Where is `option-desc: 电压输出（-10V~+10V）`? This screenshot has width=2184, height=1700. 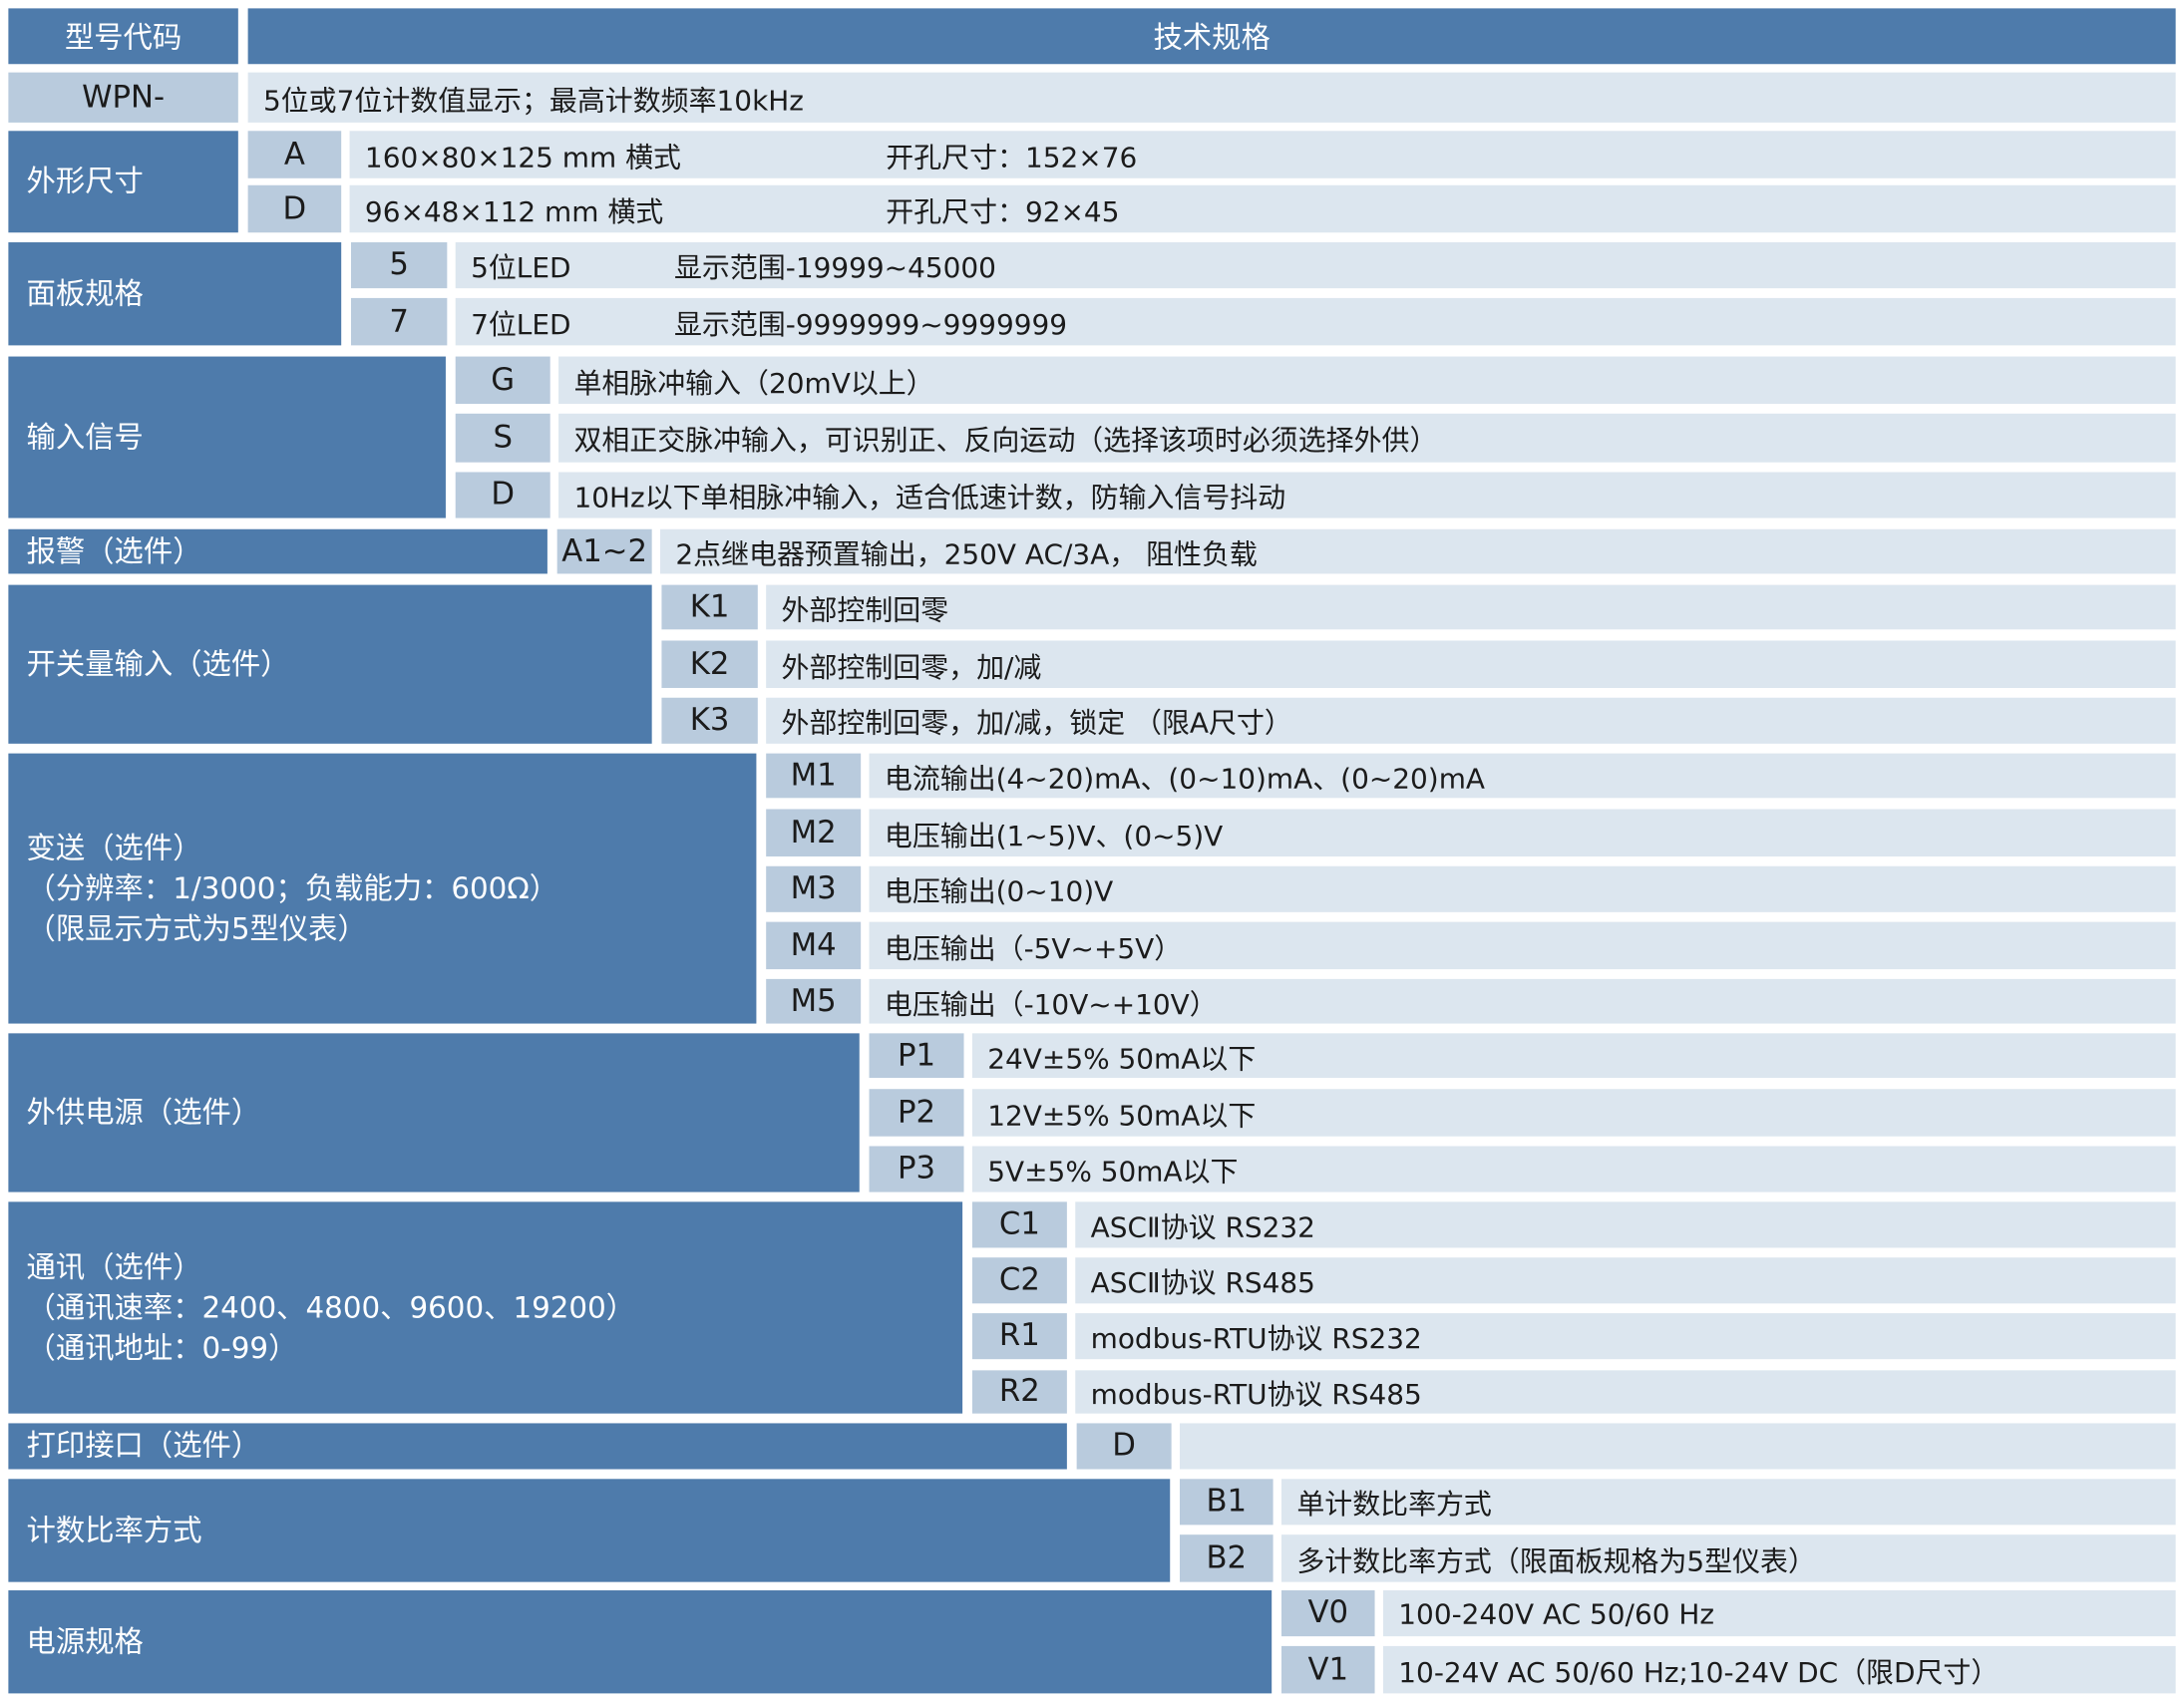
option-desc: 电压输出（-10V~+10V） is located at coordinates (1522, 1001).